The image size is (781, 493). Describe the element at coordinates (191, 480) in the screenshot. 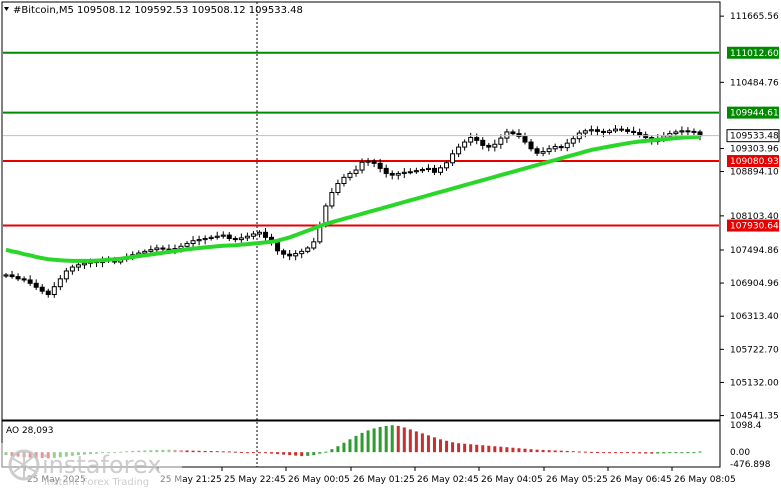

I see `time-tick-label: 25 May 21:25` at that location.